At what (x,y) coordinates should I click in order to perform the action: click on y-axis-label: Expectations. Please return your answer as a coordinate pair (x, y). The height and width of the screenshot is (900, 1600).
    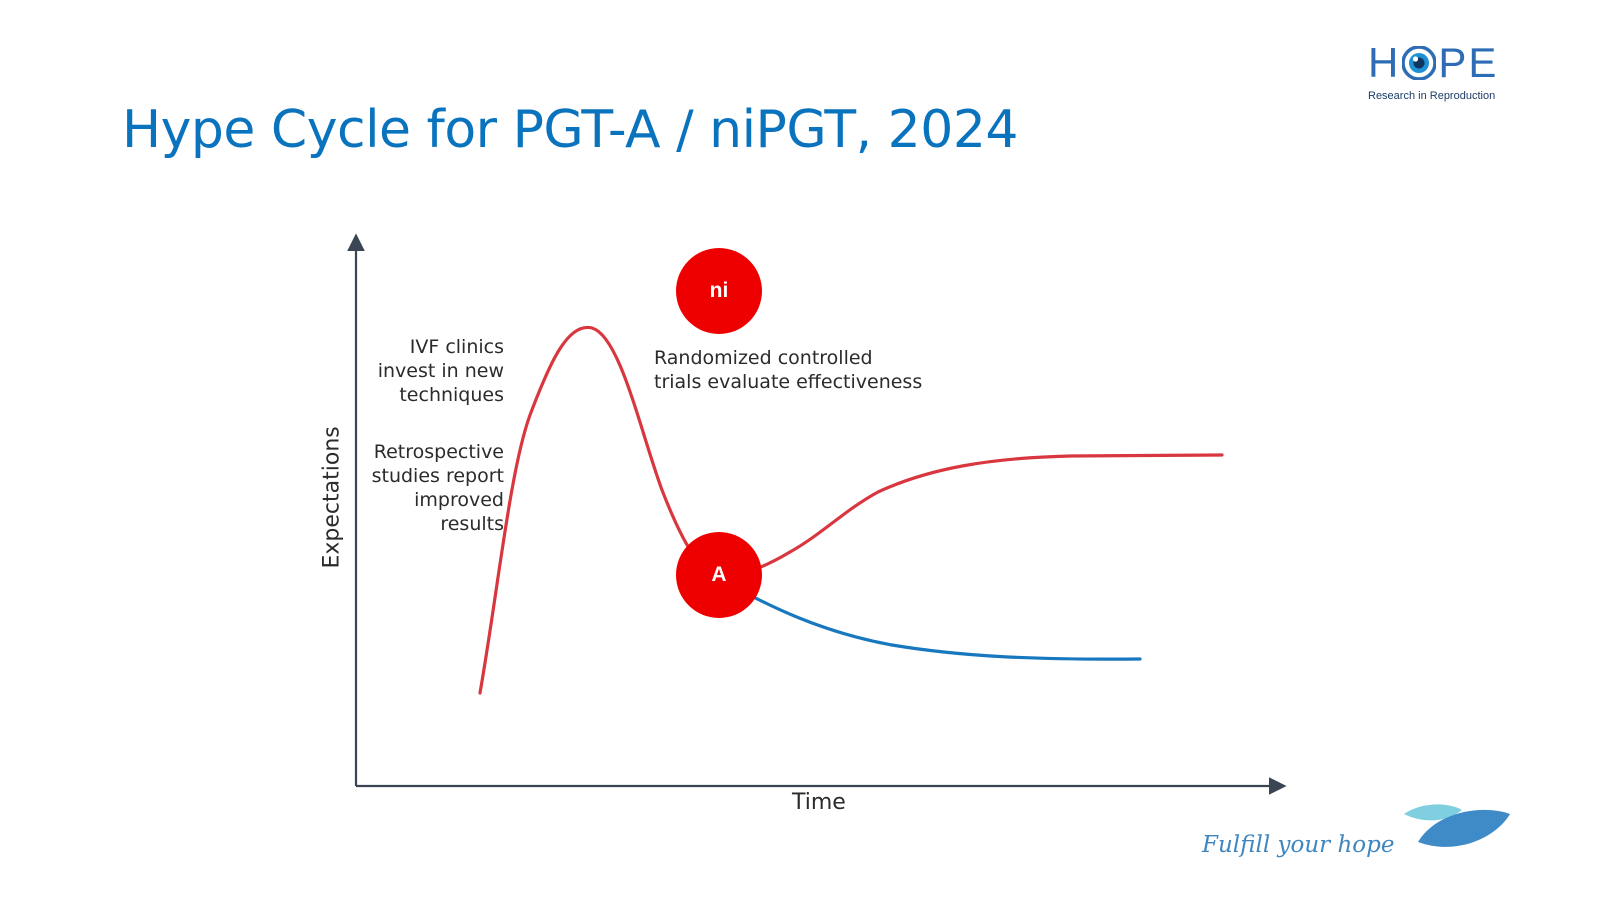
    Looking at the image, I should click on (332, 497).